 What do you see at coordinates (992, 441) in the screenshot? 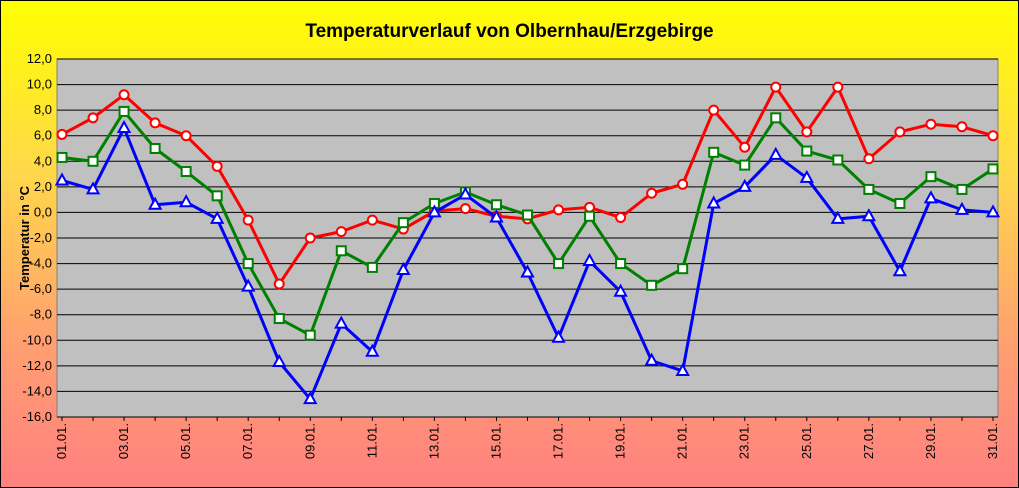
I see `x-tick-label: 31.01.` at bounding box center [992, 441].